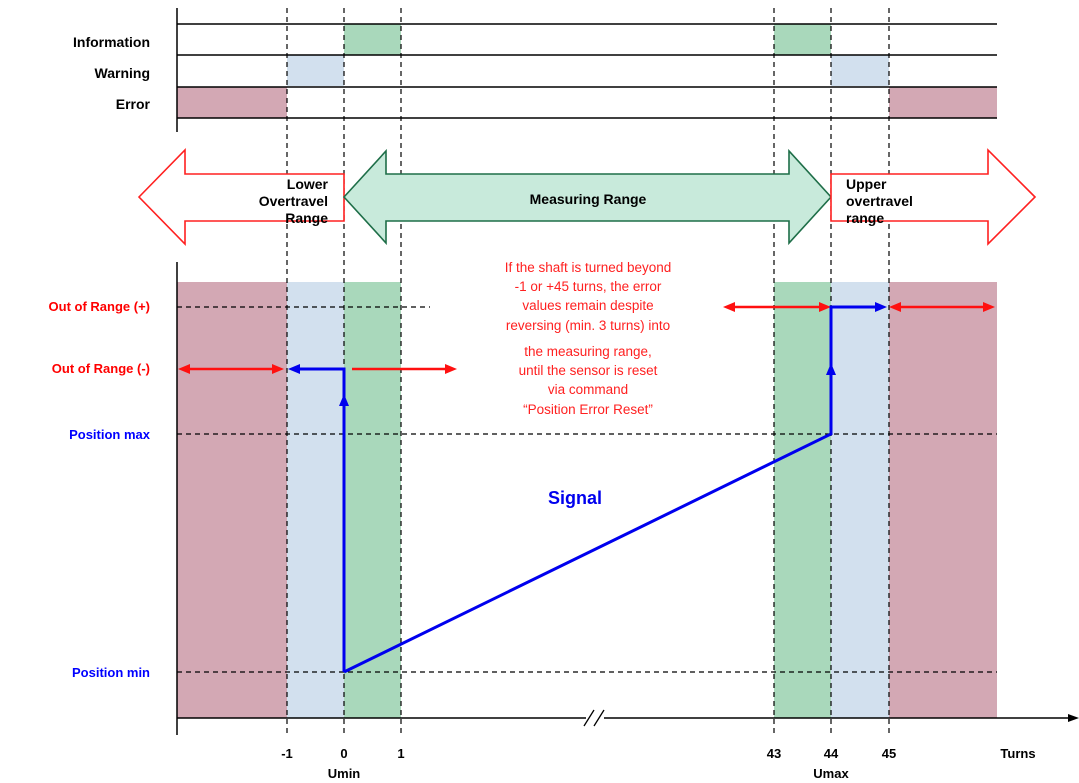 This screenshot has width=1079, height=783. Describe the element at coordinates (658, 763) in the screenshot. I see `x-axis-labels: -1 0 1 43 44 45 Turns Umin Umax` at that location.